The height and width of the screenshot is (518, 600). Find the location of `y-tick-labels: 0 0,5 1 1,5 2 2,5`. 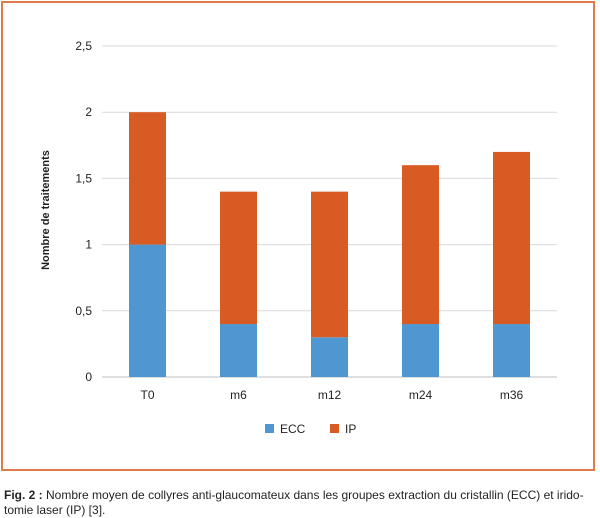

y-tick-labels: 0 0,5 1 1,5 2 2,5 is located at coordinates (83, 211).